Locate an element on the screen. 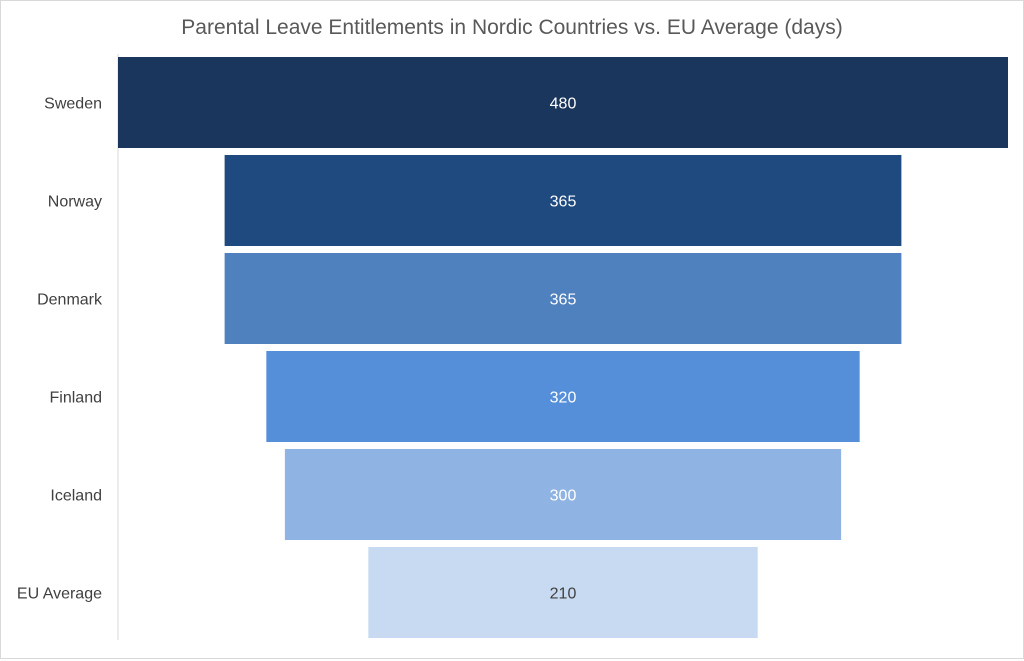  bar-denmark is located at coordinates (563, 298).